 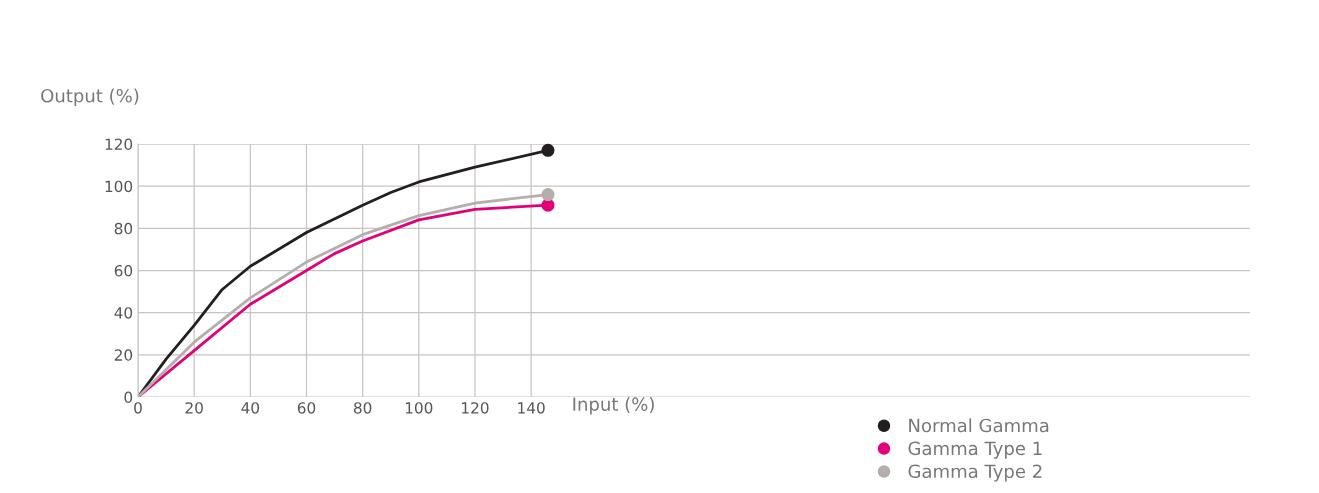 I want to click on y-tick-label: 80, so click(x=123, y=228).